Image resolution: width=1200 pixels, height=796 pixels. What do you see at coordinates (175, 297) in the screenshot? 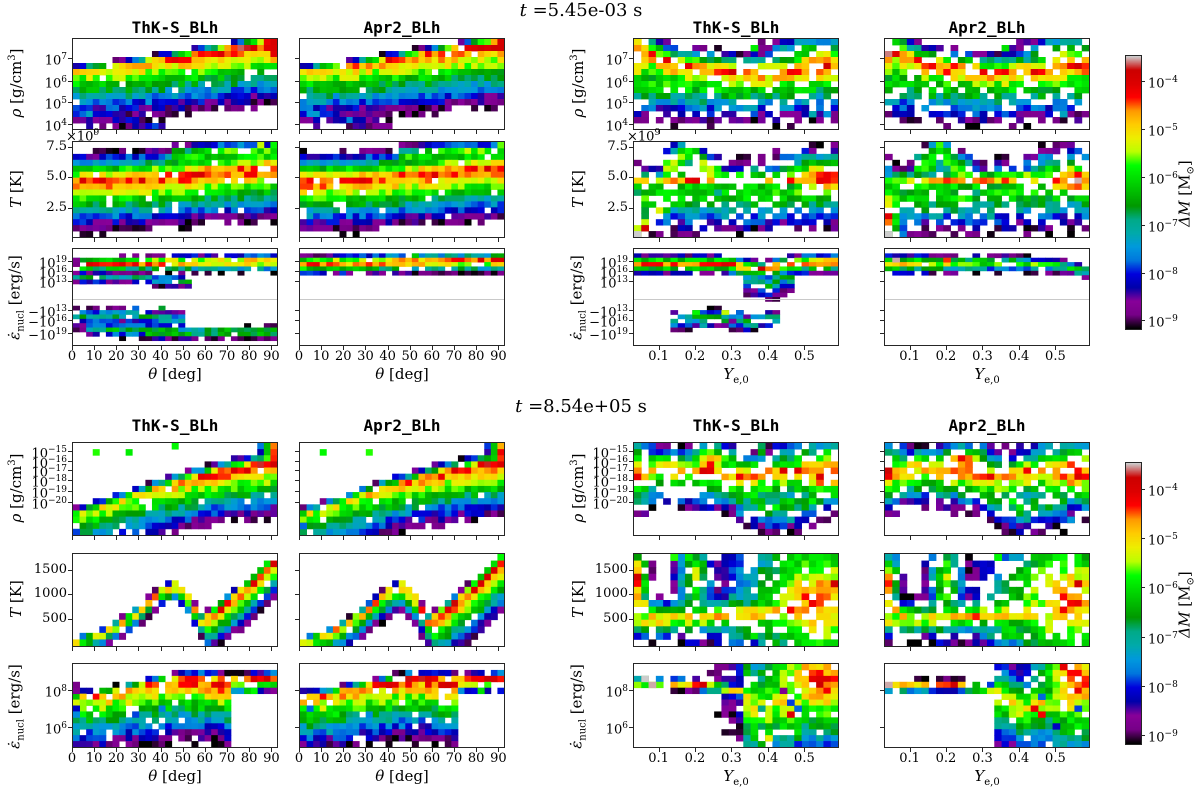
I see `heatmap-panel-g1-r3-c1` at bounding box center [175, 297].